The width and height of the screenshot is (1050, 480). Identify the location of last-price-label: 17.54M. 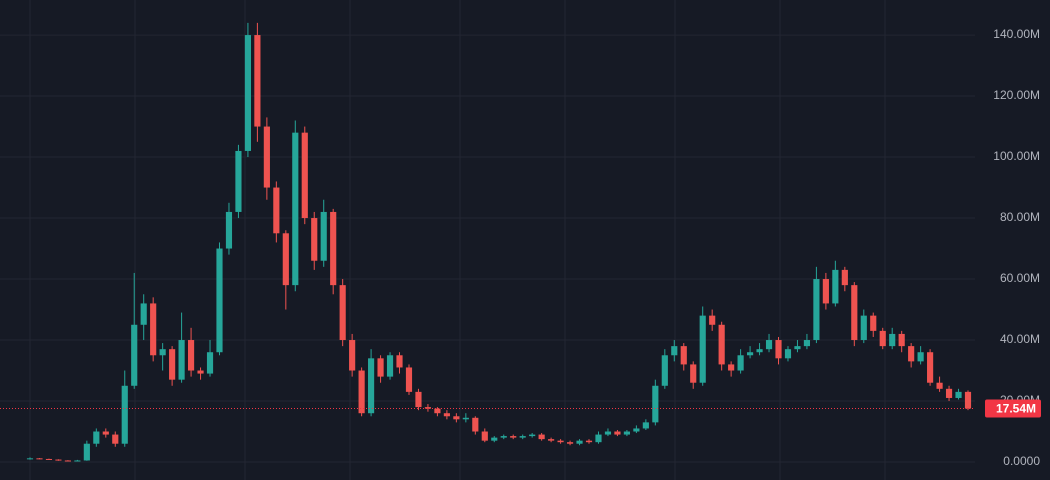
(1016, 409).